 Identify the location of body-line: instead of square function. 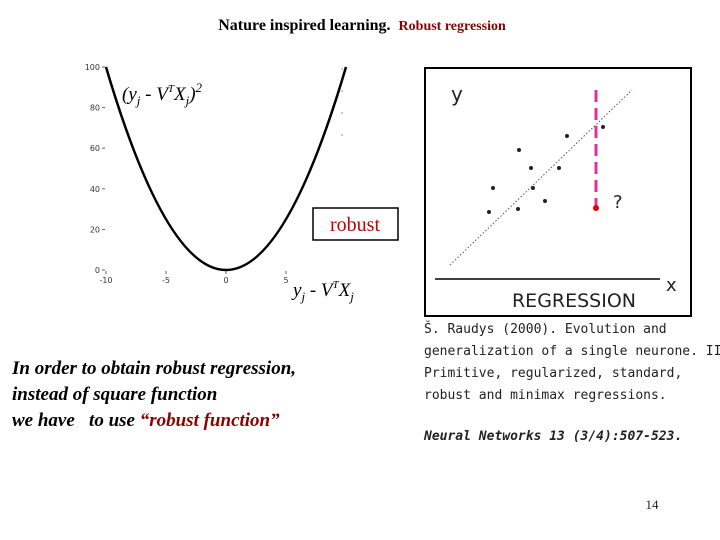
(114, 394).